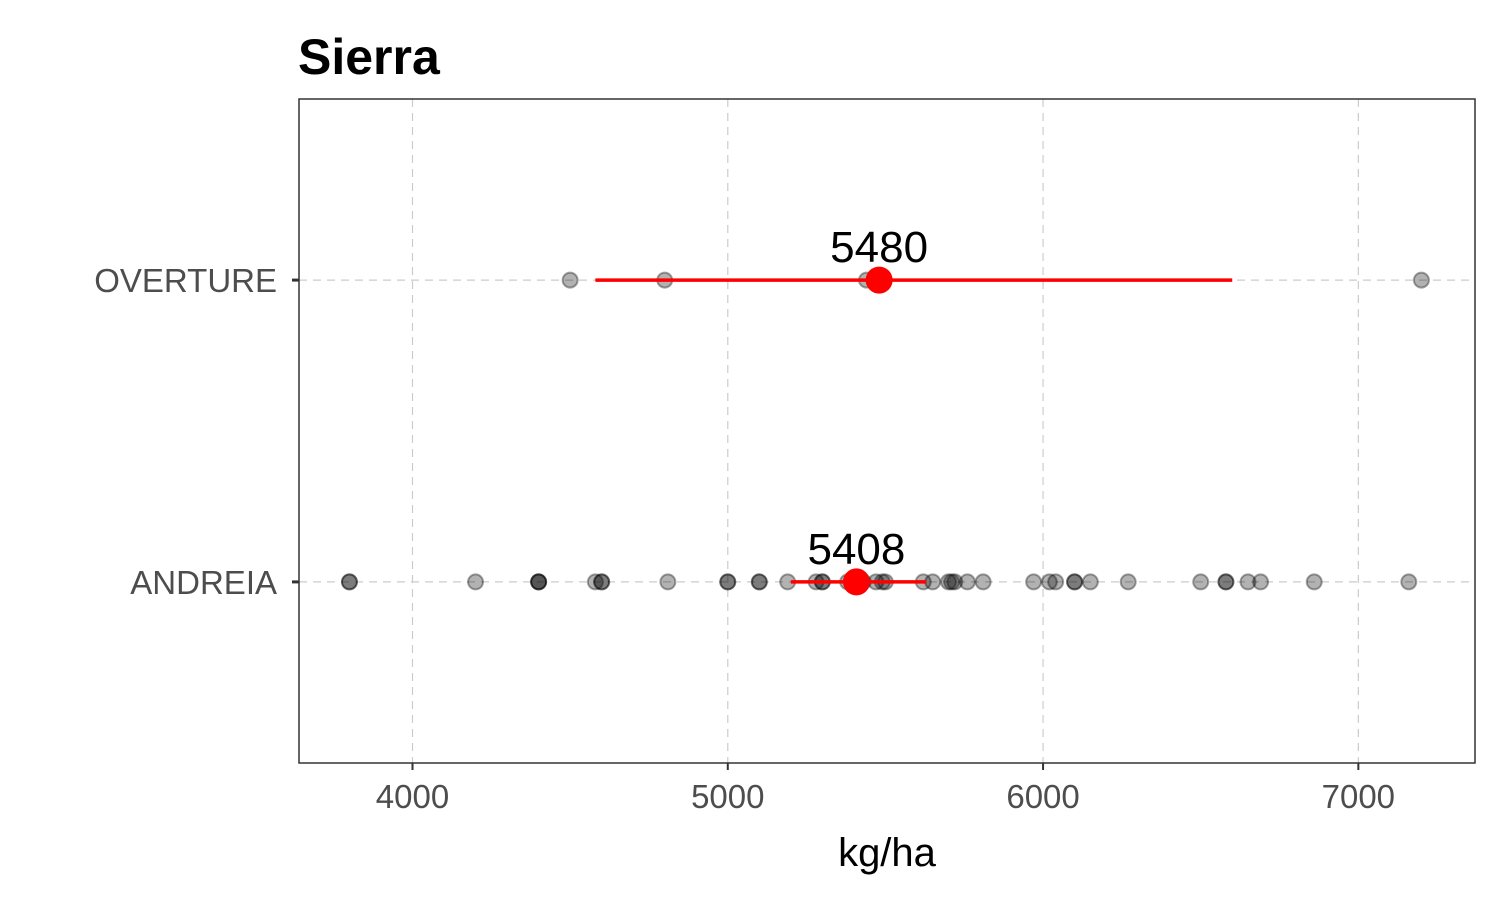 The image size is (1500, 900). What do you see at coordinates (185, 280) in the screenshot?
I see `y-tick-label: OVERTURE` at bounding box center [185, 280].